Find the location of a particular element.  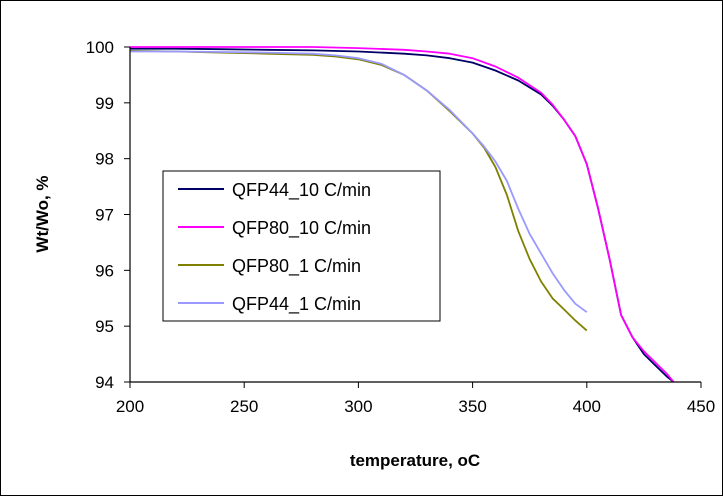

y-tick-label: 95 is located at coordinates (104, 326).